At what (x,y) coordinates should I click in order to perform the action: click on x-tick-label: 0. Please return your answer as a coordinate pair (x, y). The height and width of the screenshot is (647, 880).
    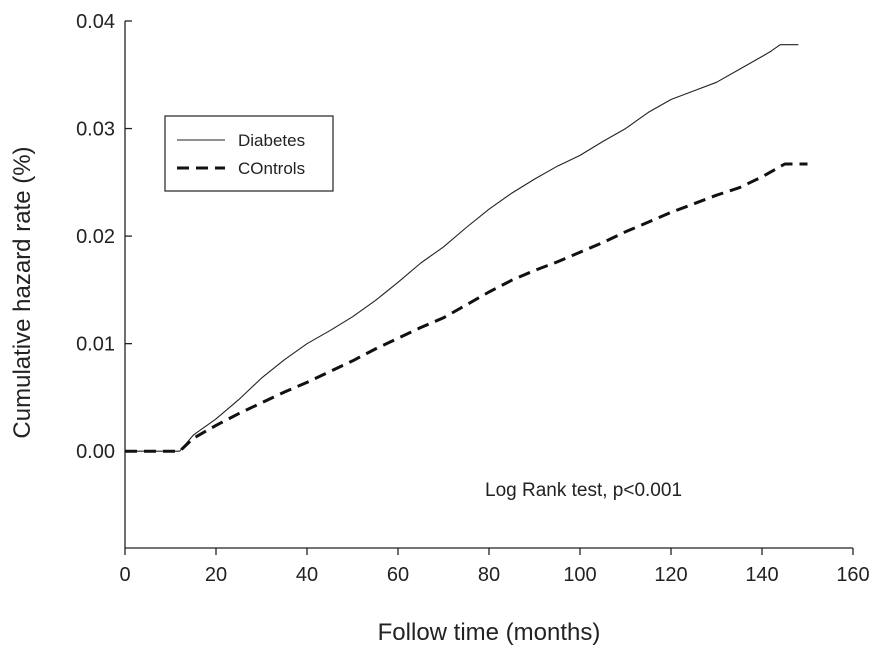
    Looking at the image, I should click on (124, 575).